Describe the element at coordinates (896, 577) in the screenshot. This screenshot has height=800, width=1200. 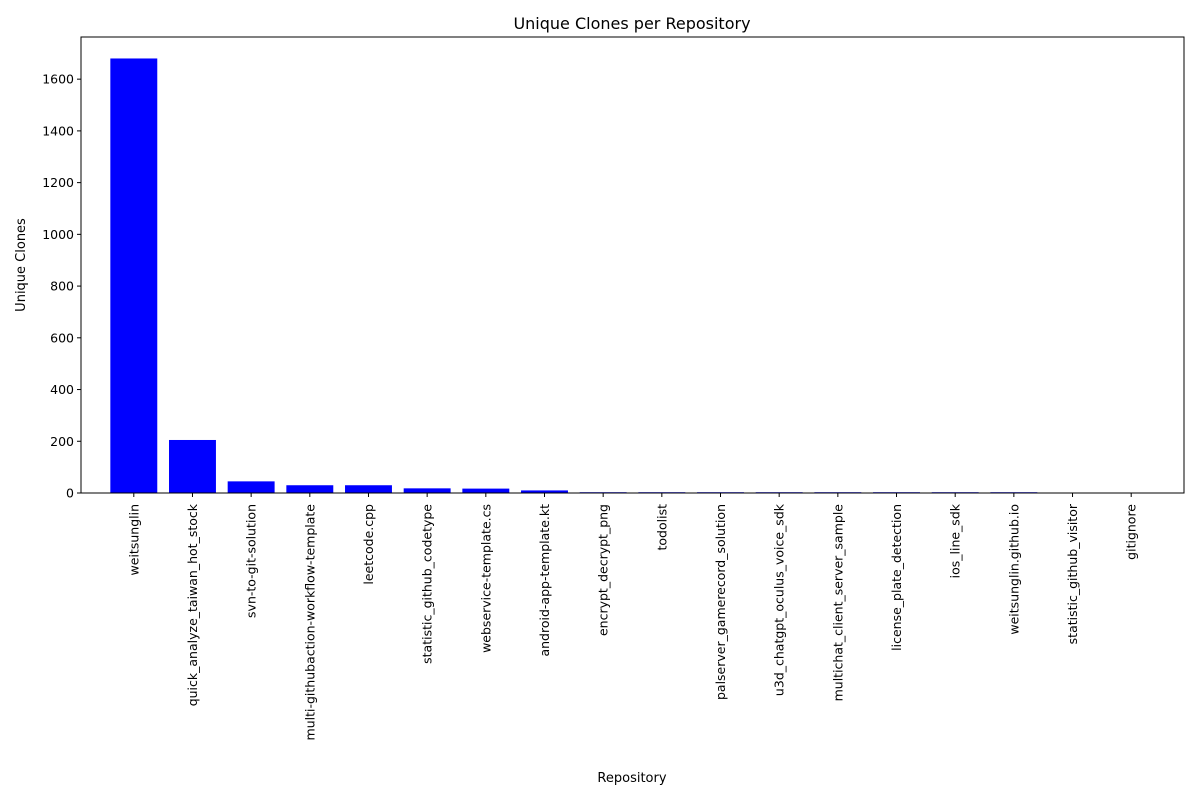
I see `x-tick-label: license_plate_detection` at that location.